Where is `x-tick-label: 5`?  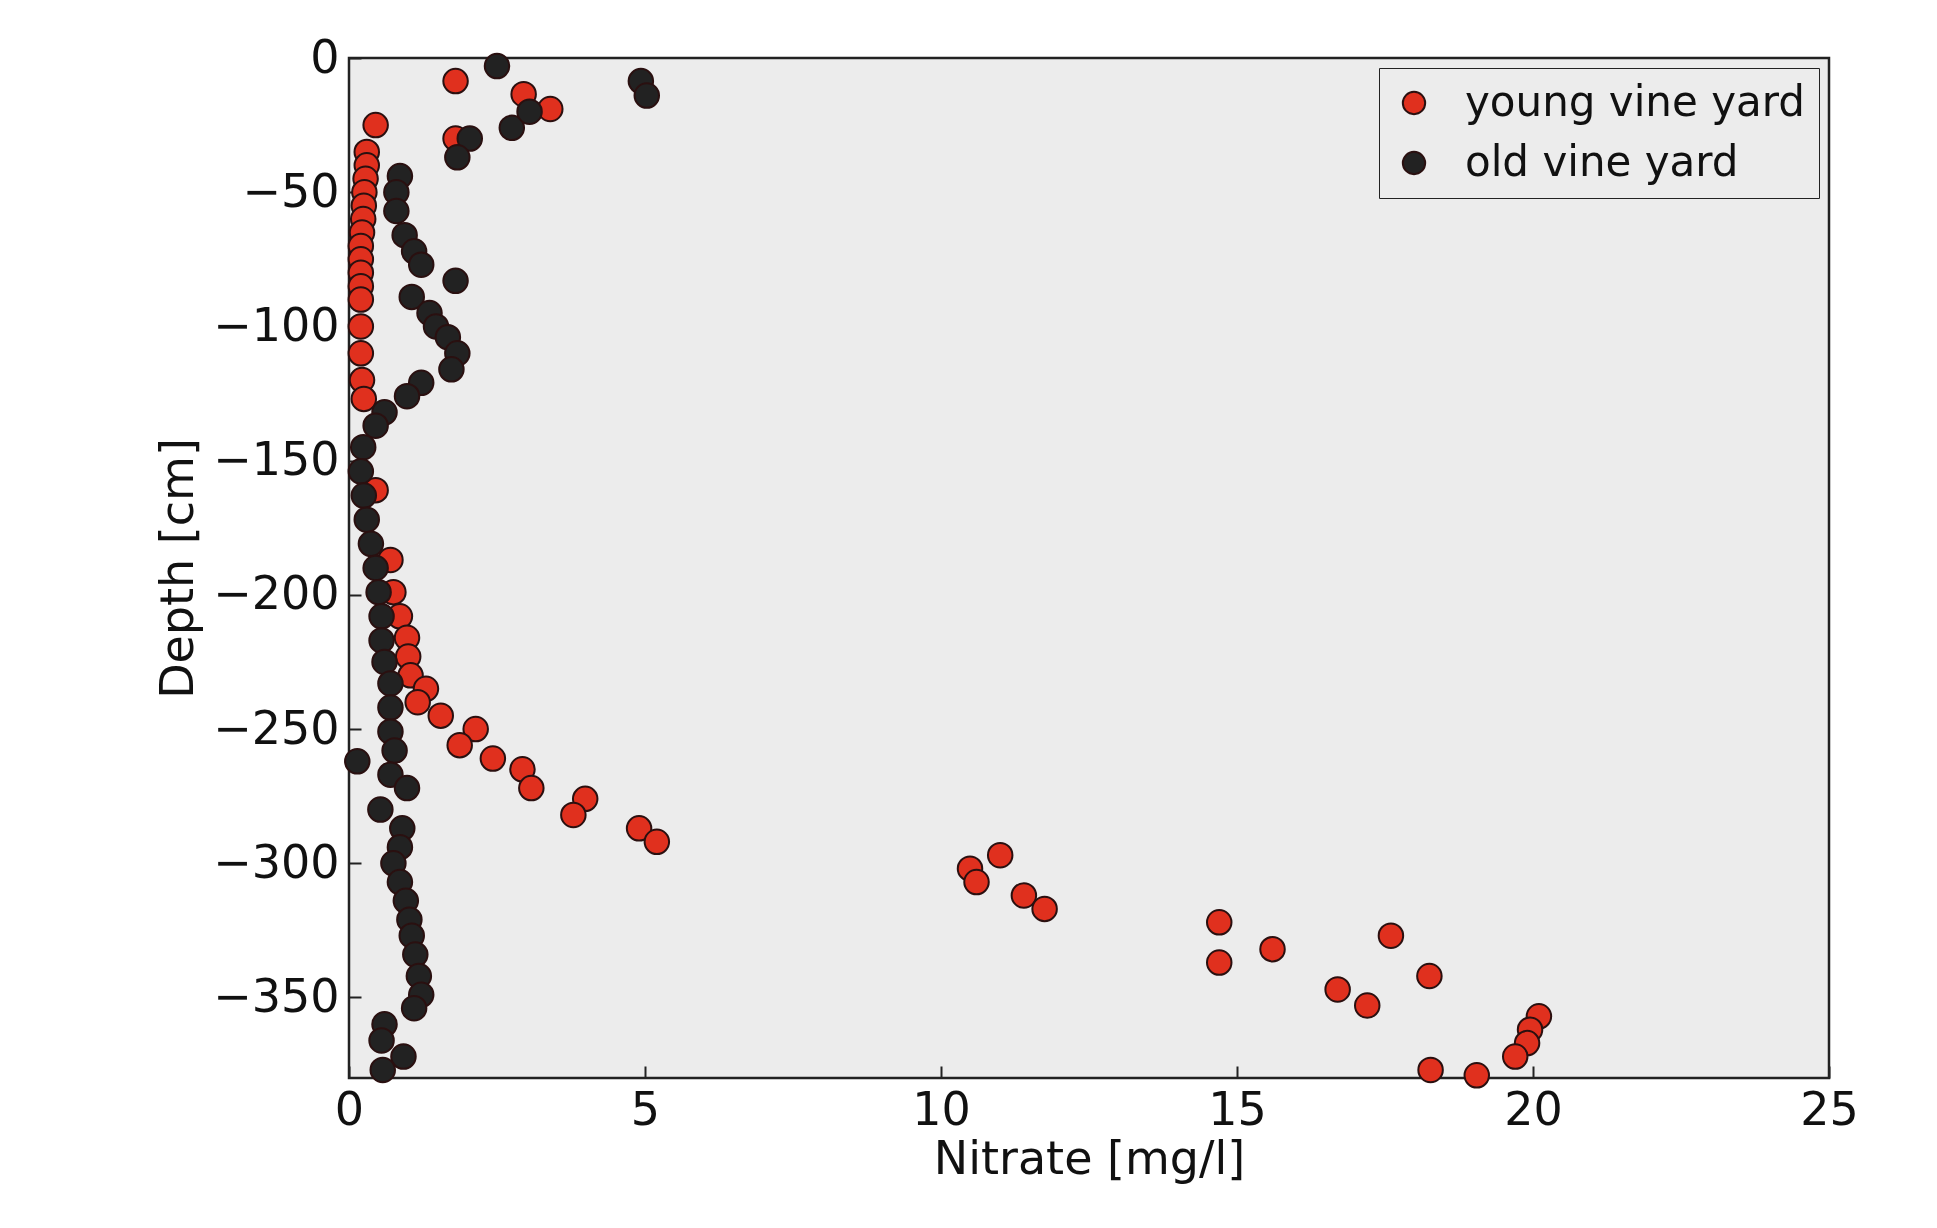 x-tick-label: 5 is located at coordinates (645, 1108).